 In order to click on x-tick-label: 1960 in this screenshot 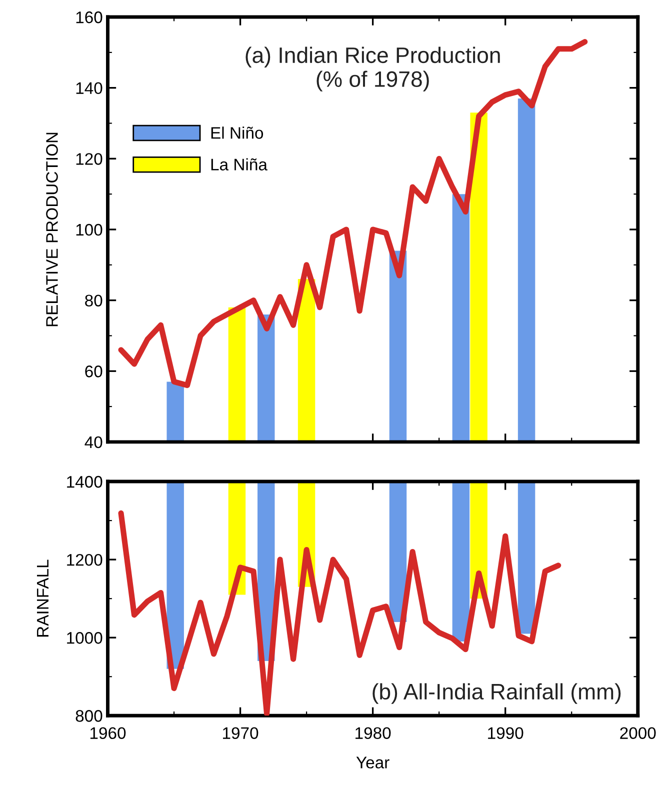, I will do `click(108, 733)`.